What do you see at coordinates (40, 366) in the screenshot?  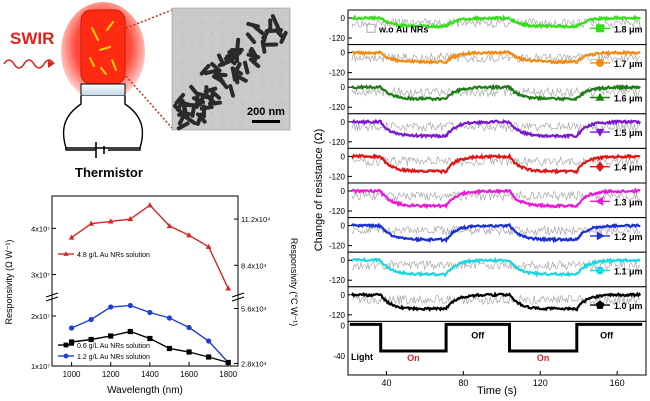 I see `responsivity-left-tick-label: 1x10⁷` at bounding box center [40, 366].